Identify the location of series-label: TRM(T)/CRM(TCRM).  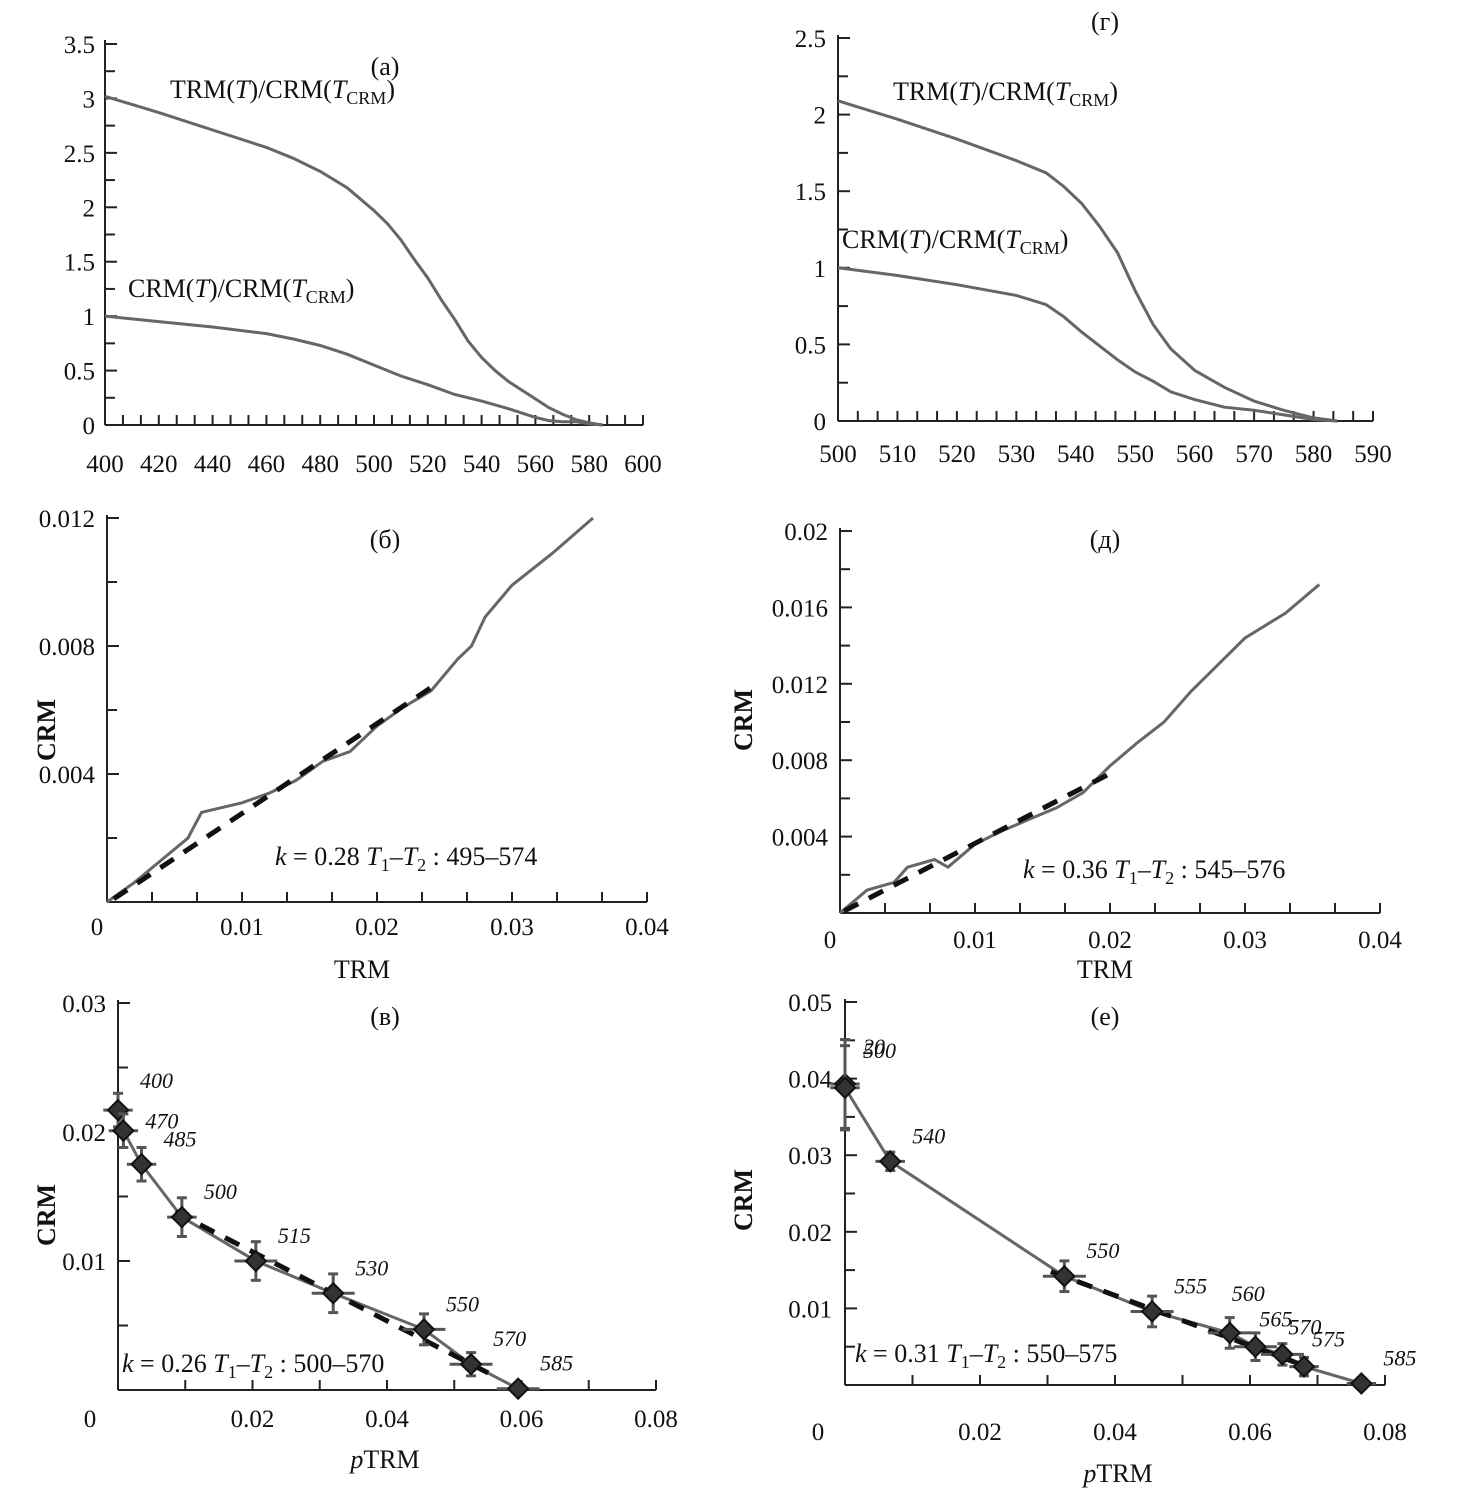
(282, 91).